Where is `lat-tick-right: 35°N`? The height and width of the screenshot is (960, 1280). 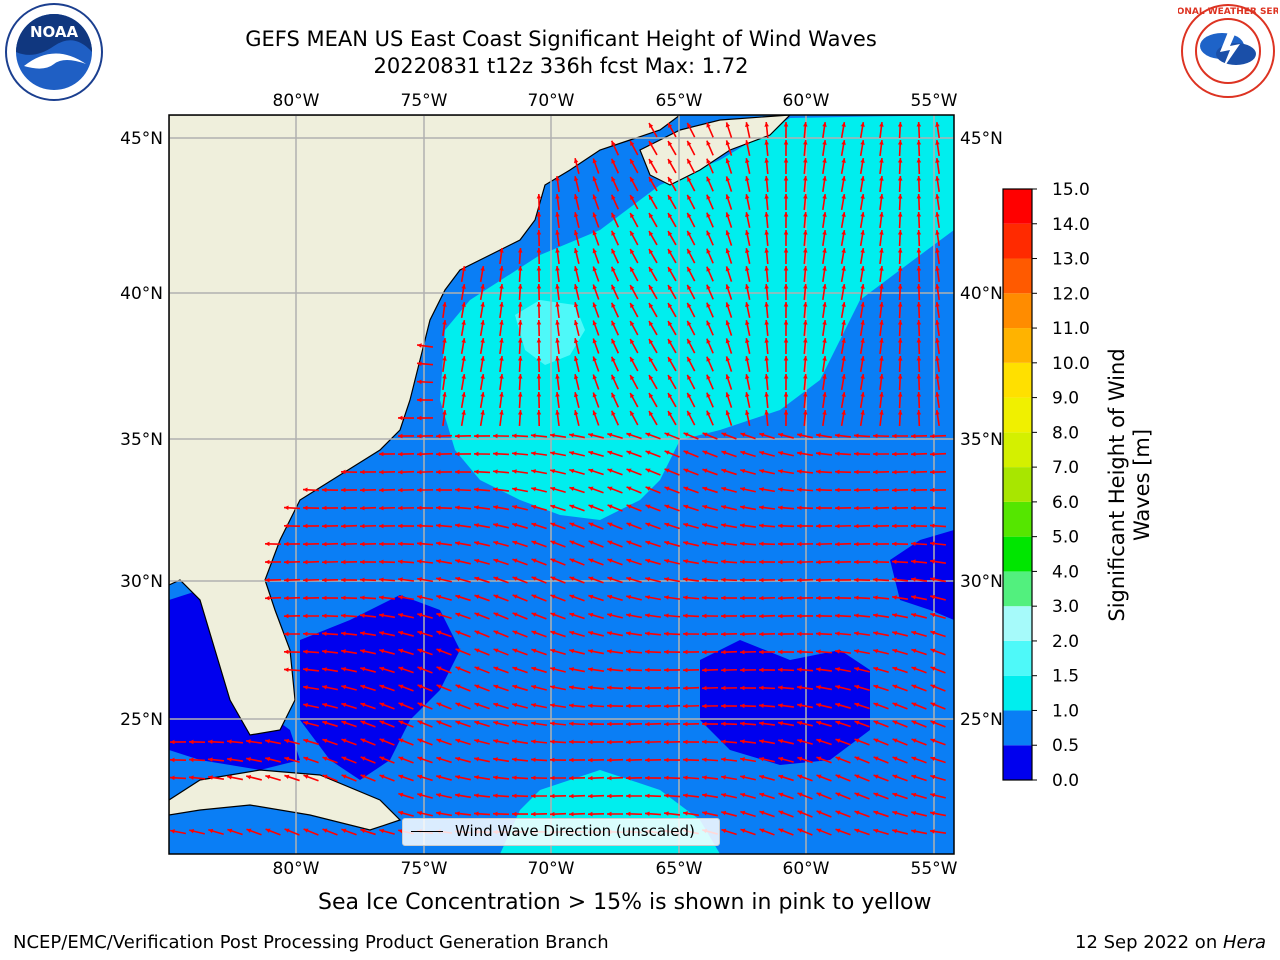 lat-tick-right: 35°N is located at coordinates (981, 440).